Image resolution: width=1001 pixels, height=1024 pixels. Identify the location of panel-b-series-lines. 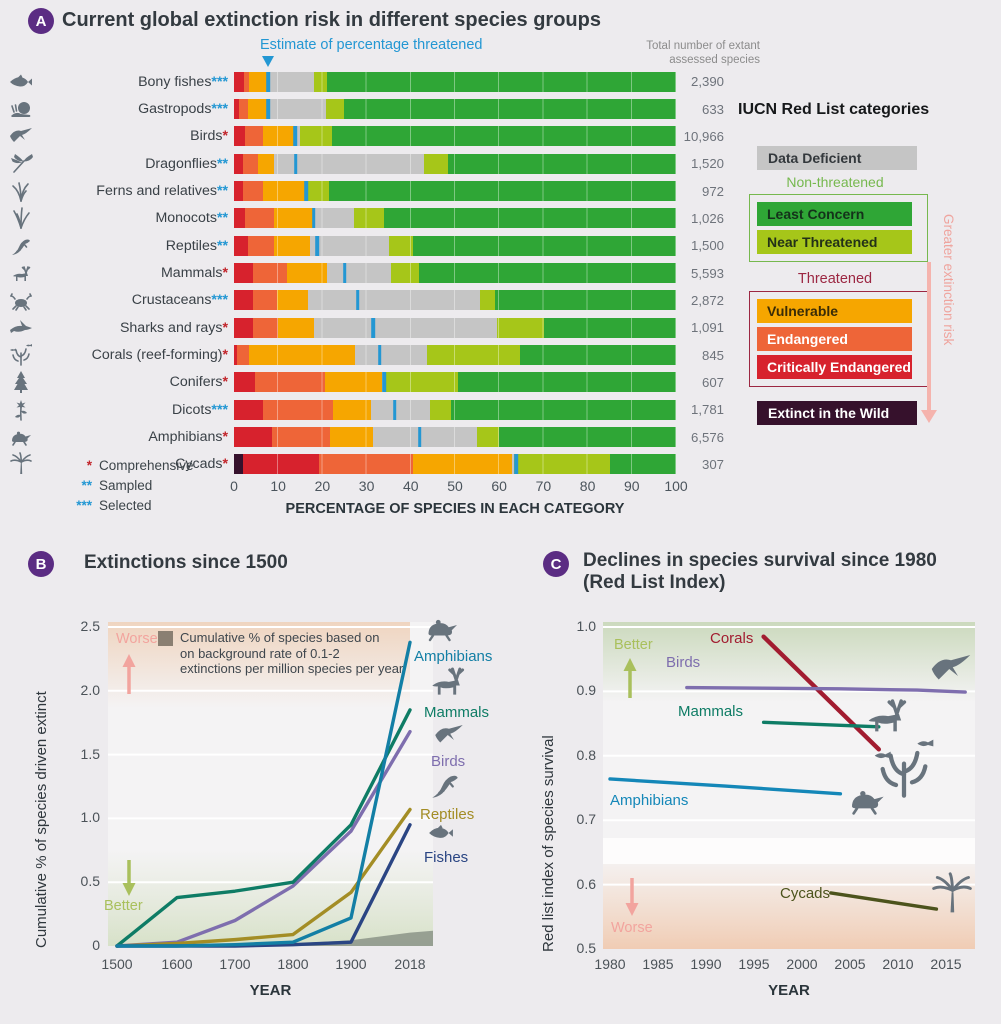
(263, 794).